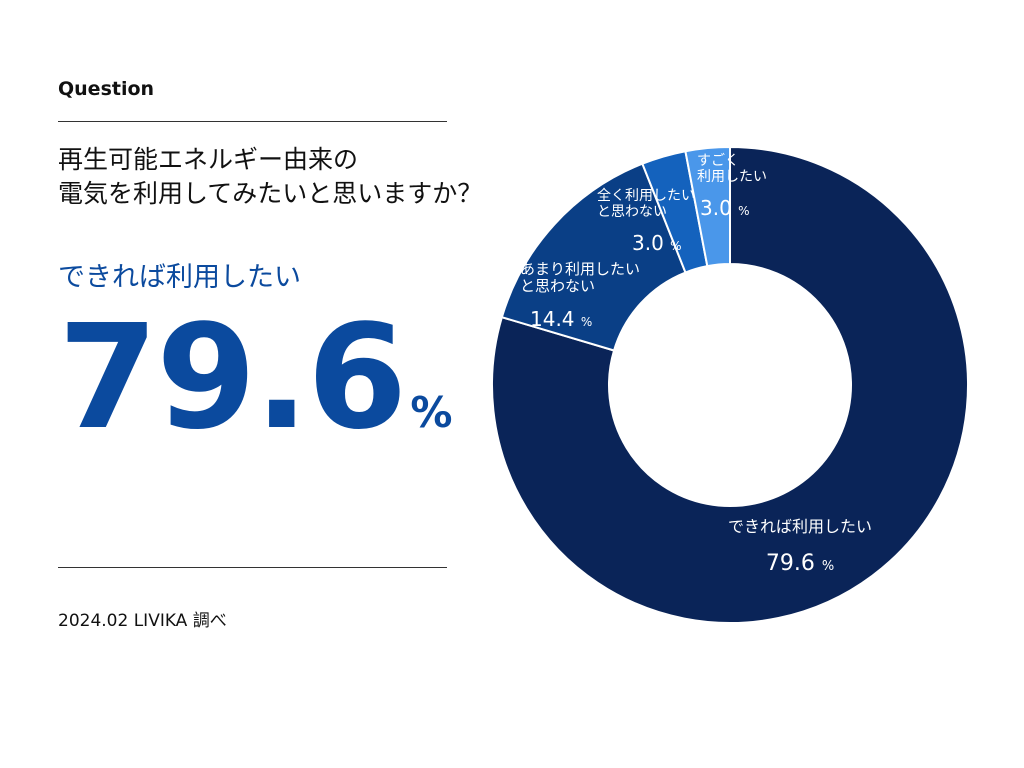 The height and width of the screenshot is (768, 1024). What do you see at coordinates (800, 526) in the screenshot?
I see `slice-label-line: できれば利用したい` at bounding box center [800, 526].